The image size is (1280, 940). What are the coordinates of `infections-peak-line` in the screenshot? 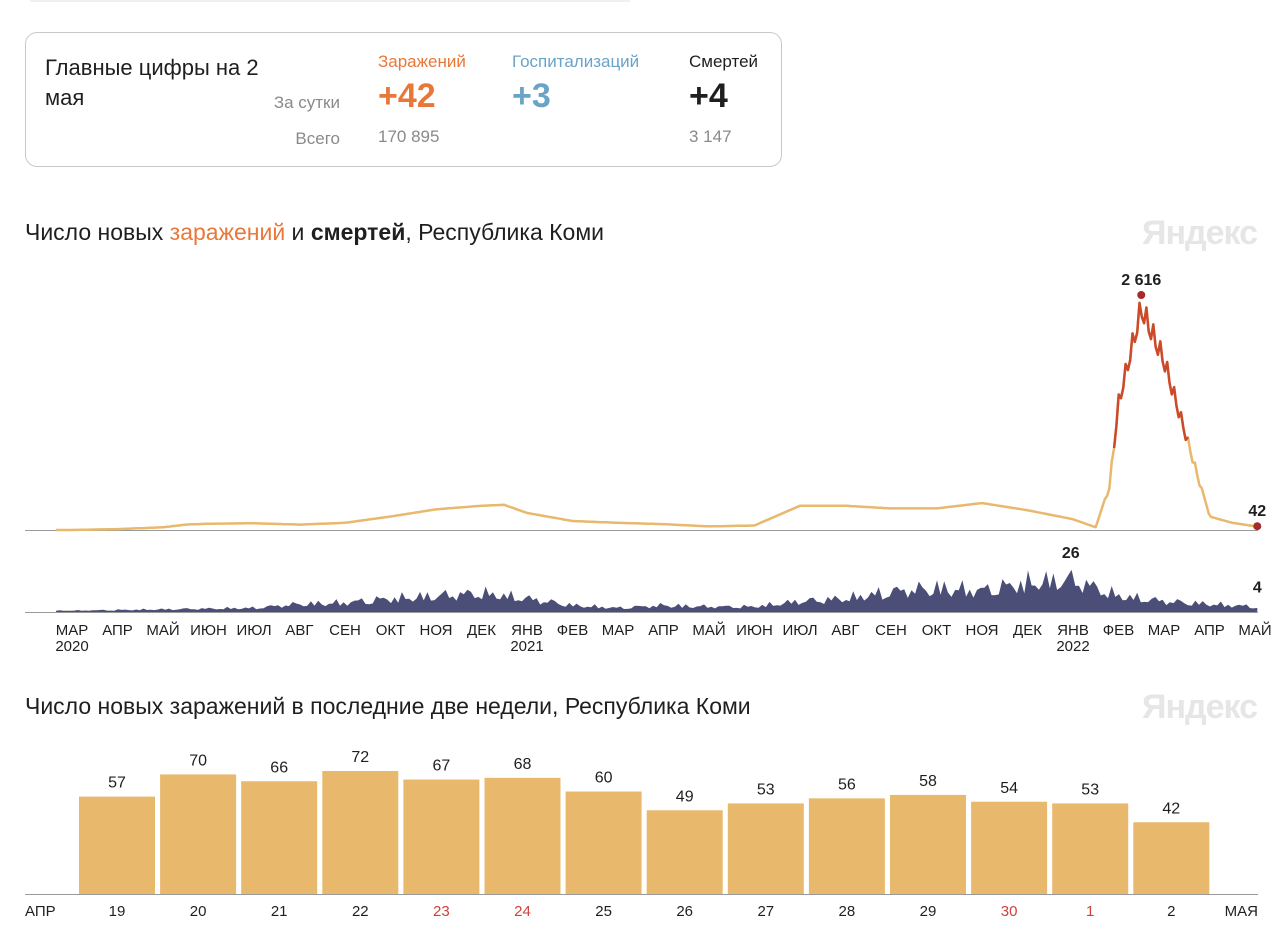 It's located at (1150, 375).